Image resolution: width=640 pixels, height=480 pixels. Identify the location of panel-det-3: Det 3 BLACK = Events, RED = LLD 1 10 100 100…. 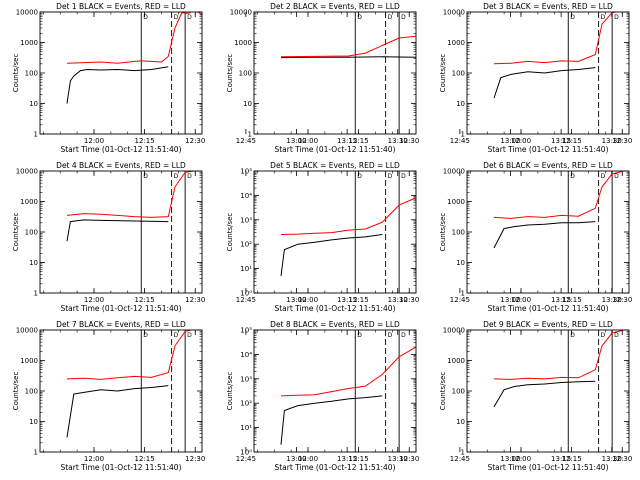
(535, 78).